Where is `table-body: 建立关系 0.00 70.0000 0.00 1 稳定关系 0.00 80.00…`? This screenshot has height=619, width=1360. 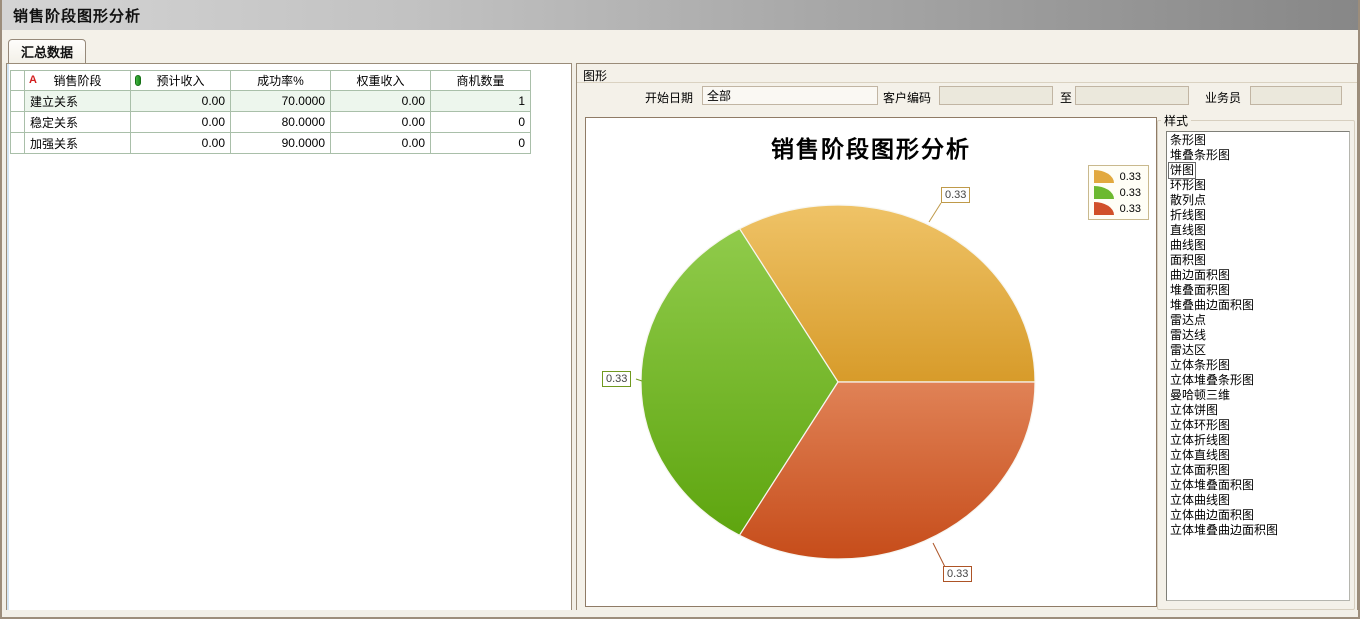 table-body: 建立关系 0.00 70.0000 0.00 1 稳定关系 0.00 80.00… is located at coordinates (270, 122).